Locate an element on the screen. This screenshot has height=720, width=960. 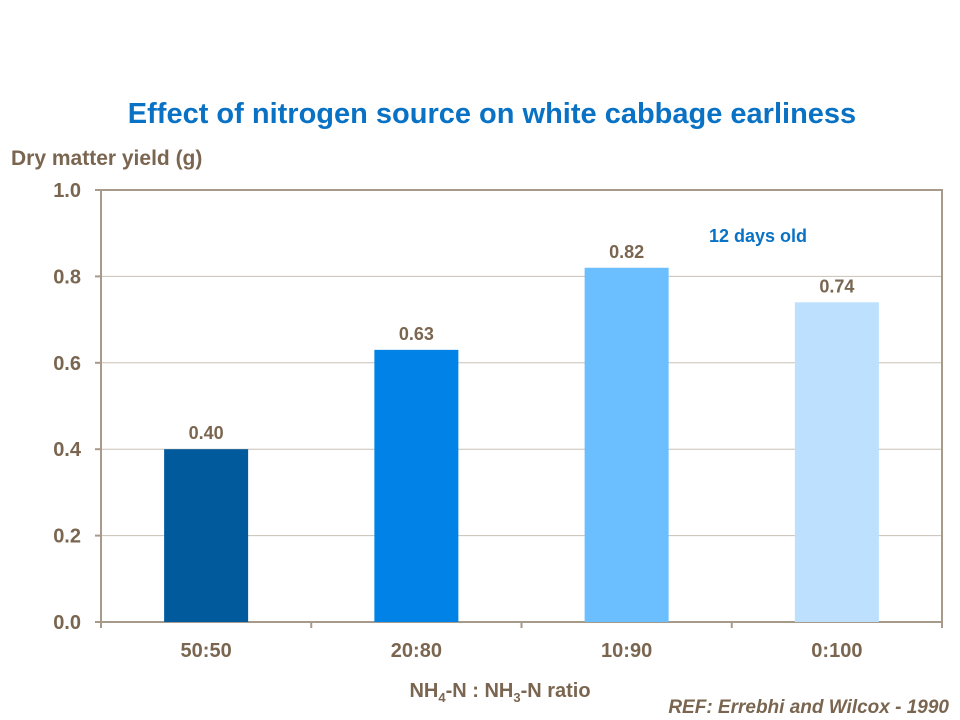
y-tick-label: 0.8 is located at coordinates (67, 277).